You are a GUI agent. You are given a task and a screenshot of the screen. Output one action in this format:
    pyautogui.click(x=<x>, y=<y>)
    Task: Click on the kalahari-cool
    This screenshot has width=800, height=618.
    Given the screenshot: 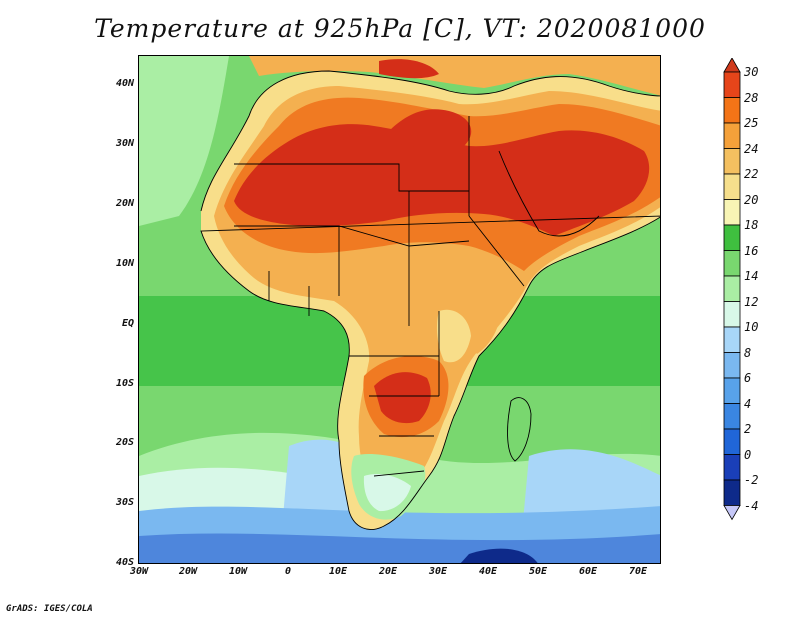 What is the action you would take?
    pyautogui.click(x=387, y=493)
    